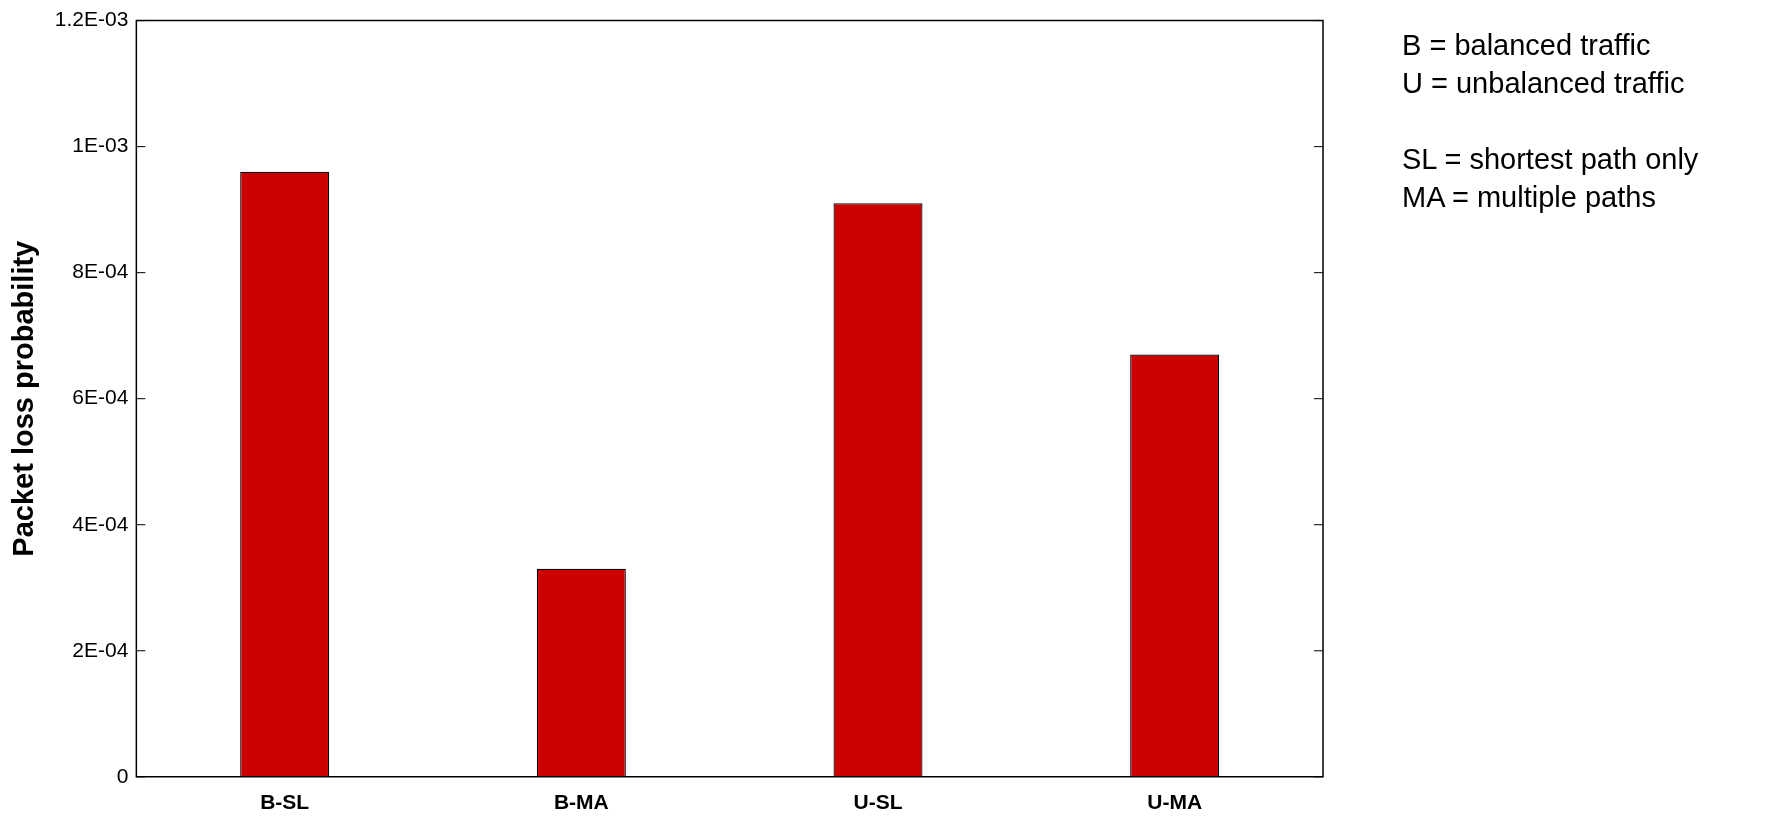  What do you see at coordinates (100, 649) in the screenshot?
I see `y-tick-label: 2E-04` at bounding box center [100, 649].